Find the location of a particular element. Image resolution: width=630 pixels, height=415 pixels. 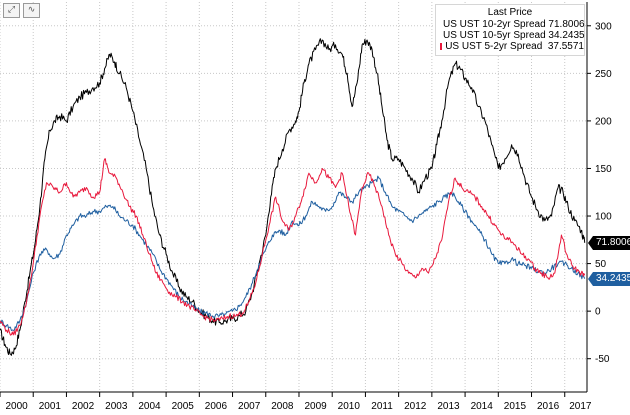

x-tick-label: 2012 is located at coordinates (415, 406).